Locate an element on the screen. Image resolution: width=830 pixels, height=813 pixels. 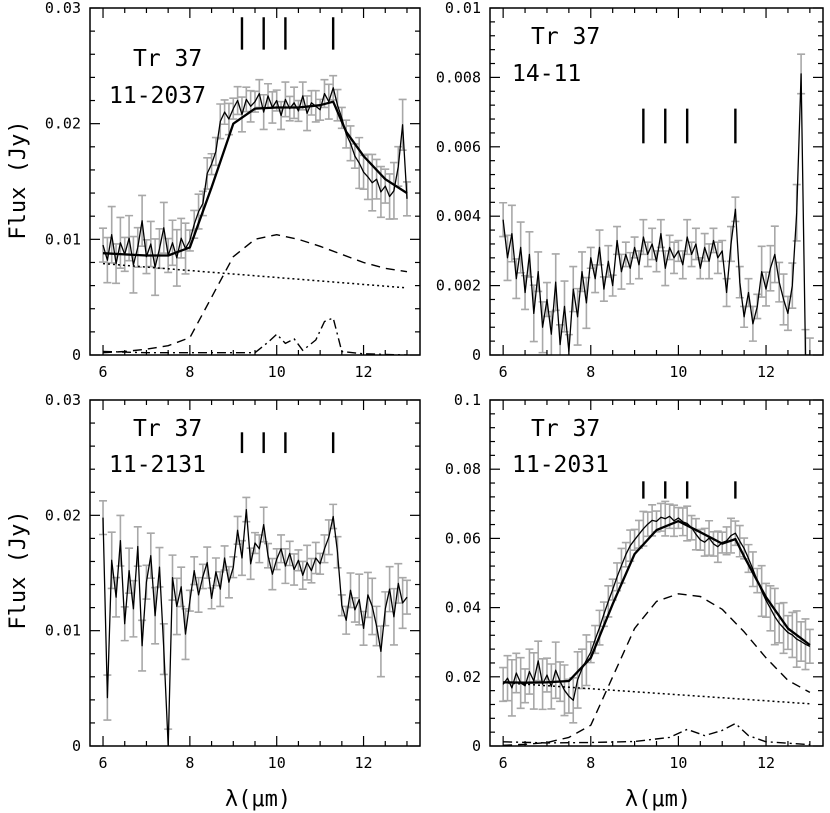
y-tick-label: 0.04 is located at coordinates (463, 608).